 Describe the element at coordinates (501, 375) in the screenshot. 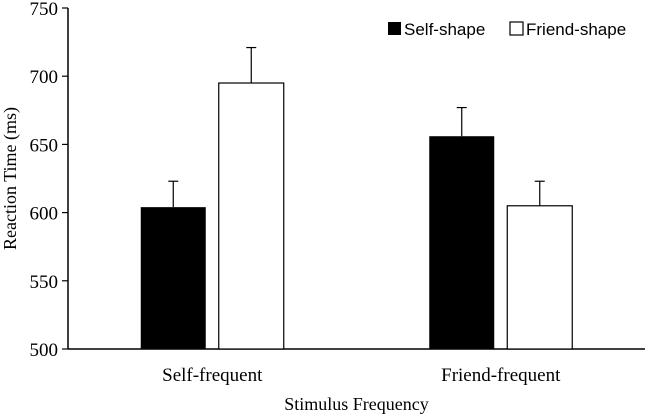

I see `x-tick-label: Friend-frequent` at that location.